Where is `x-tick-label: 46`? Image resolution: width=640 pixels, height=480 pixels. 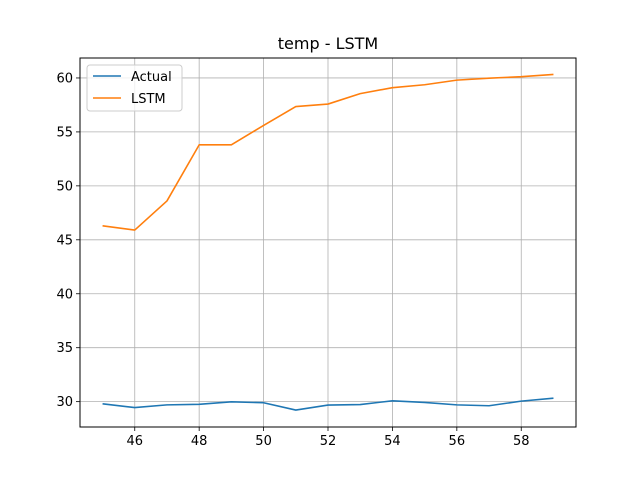
x-tick-label: 46 is located at coordinates (134, 441).